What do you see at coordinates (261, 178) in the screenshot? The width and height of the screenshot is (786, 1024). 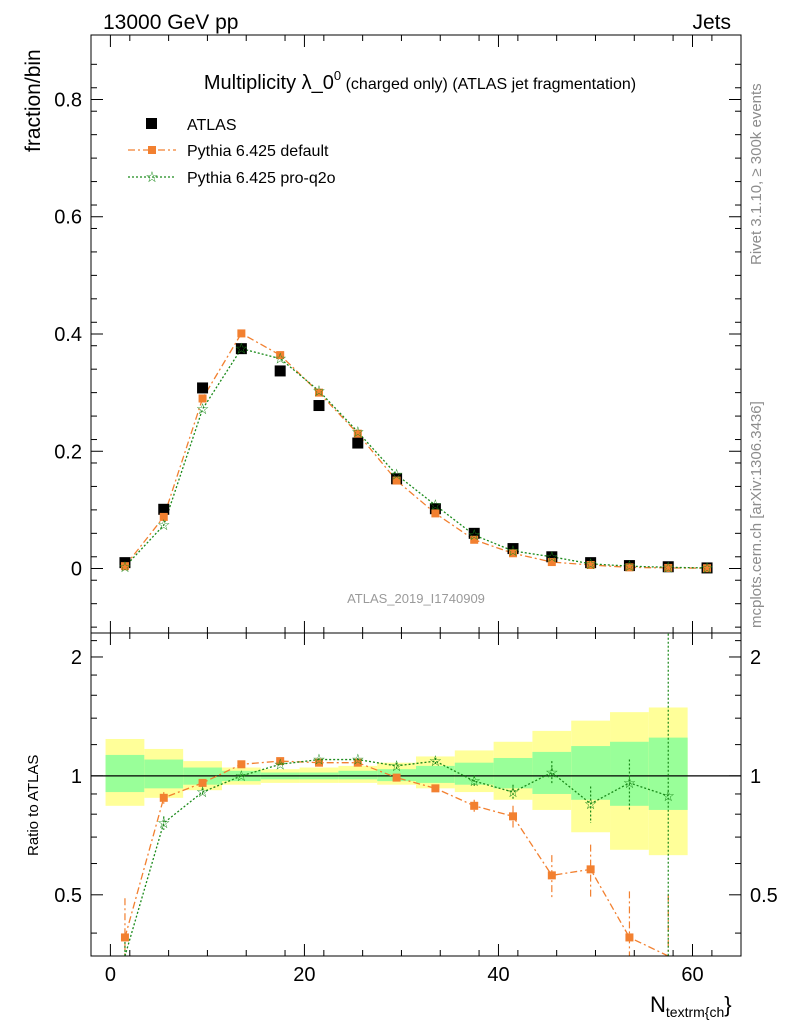 I see `legend-label-proq2o: Pythia 6.425 pro-q2o` at bounding box center [261, 178].